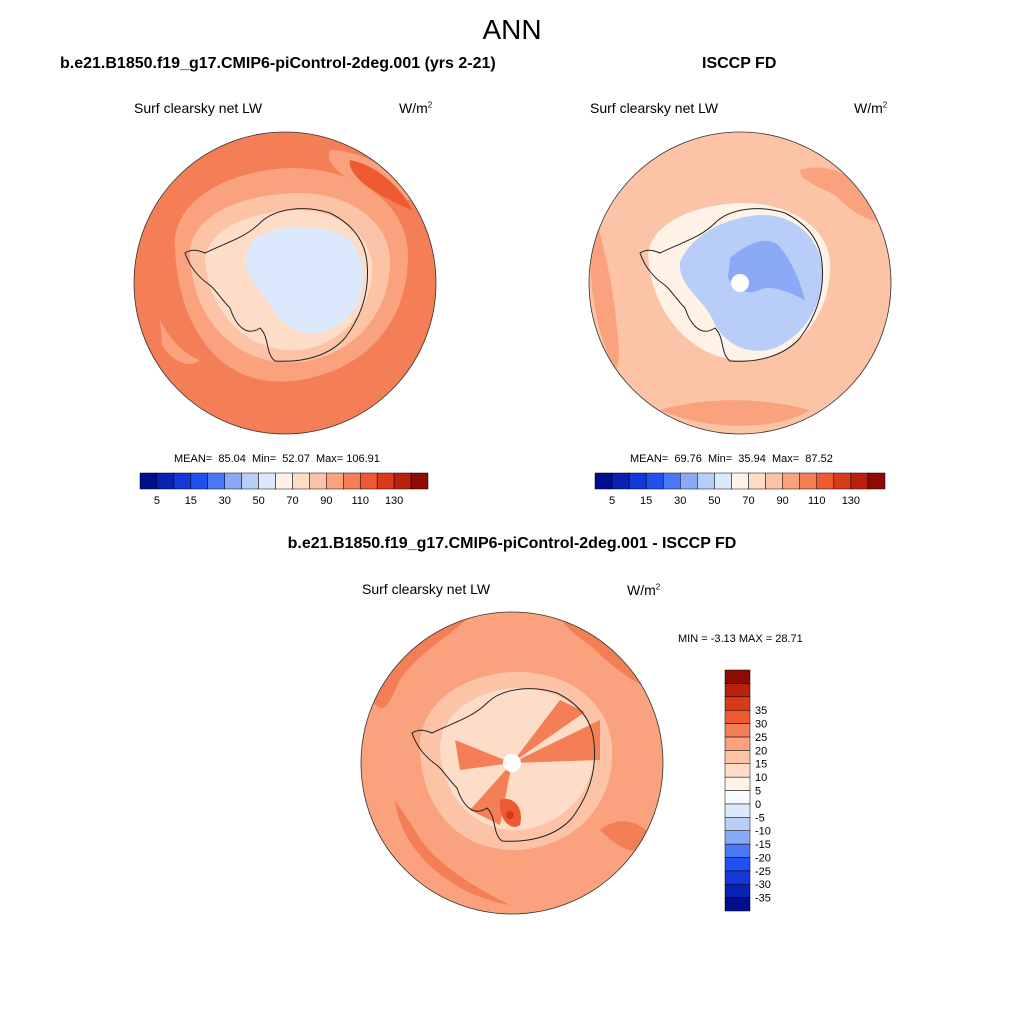  What do you see at coordinates (292, 501) in the screenshot?
I see `colorbar-model-tick-label: 70` at bounding box center [292, 501].